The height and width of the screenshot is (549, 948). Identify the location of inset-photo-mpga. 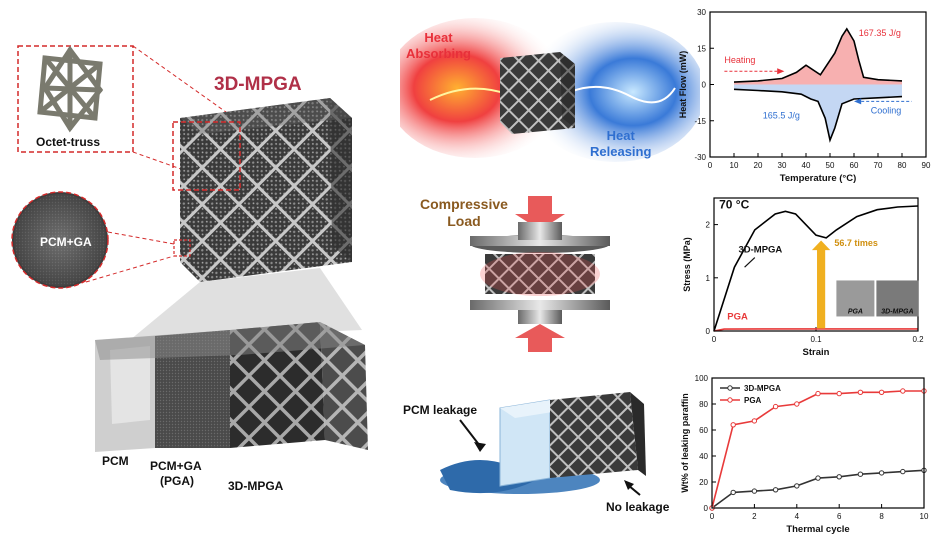
(897, 298).